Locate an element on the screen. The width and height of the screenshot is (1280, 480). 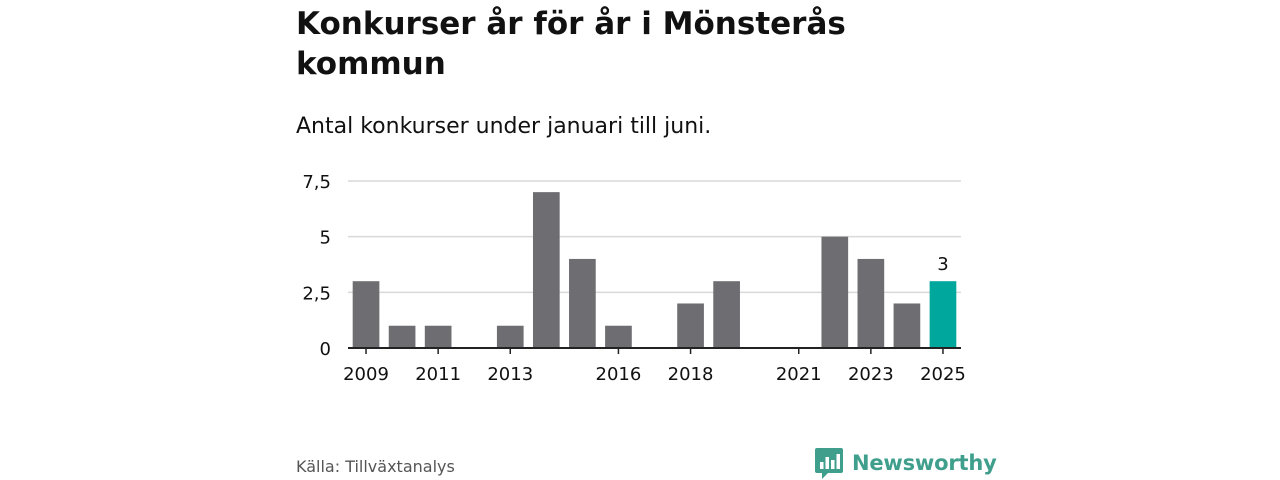
bar-2016 is located at coordinates (618, 336).